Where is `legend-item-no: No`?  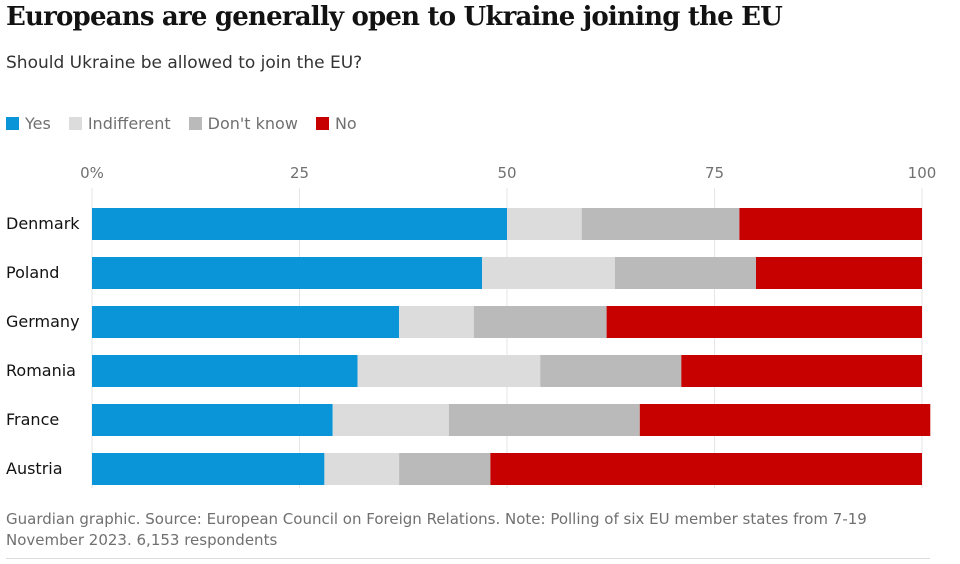
legend-item-no: No is located at coordinates (336, 123).